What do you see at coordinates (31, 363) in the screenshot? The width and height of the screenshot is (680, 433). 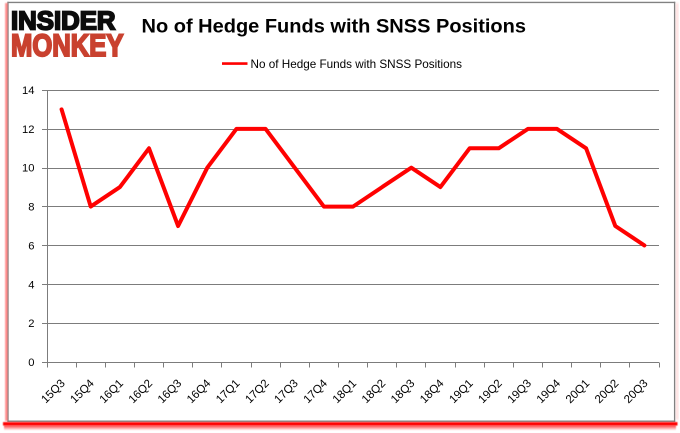 I see `svg-text: 0` at bounding box center [31, 363].